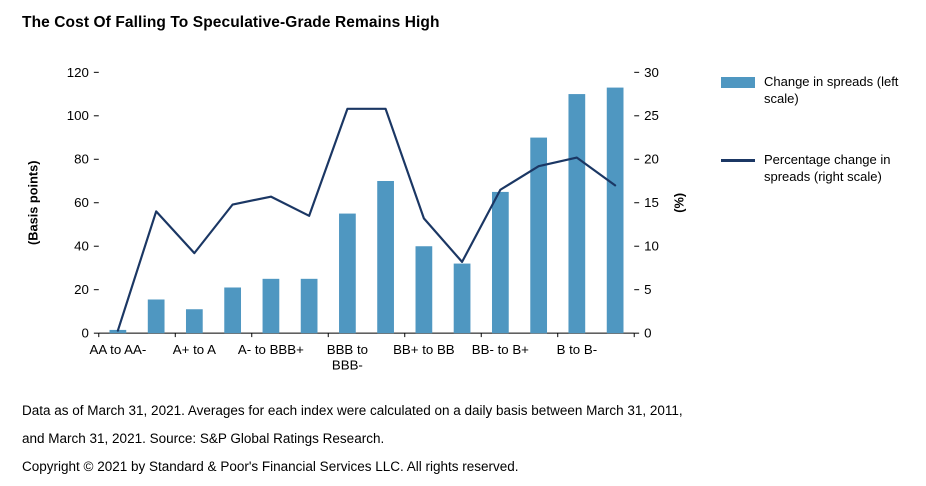 The width and height of the screenshot is (926, 486). I want to click on right-axis-tick-label: 15, so click(651, 202).